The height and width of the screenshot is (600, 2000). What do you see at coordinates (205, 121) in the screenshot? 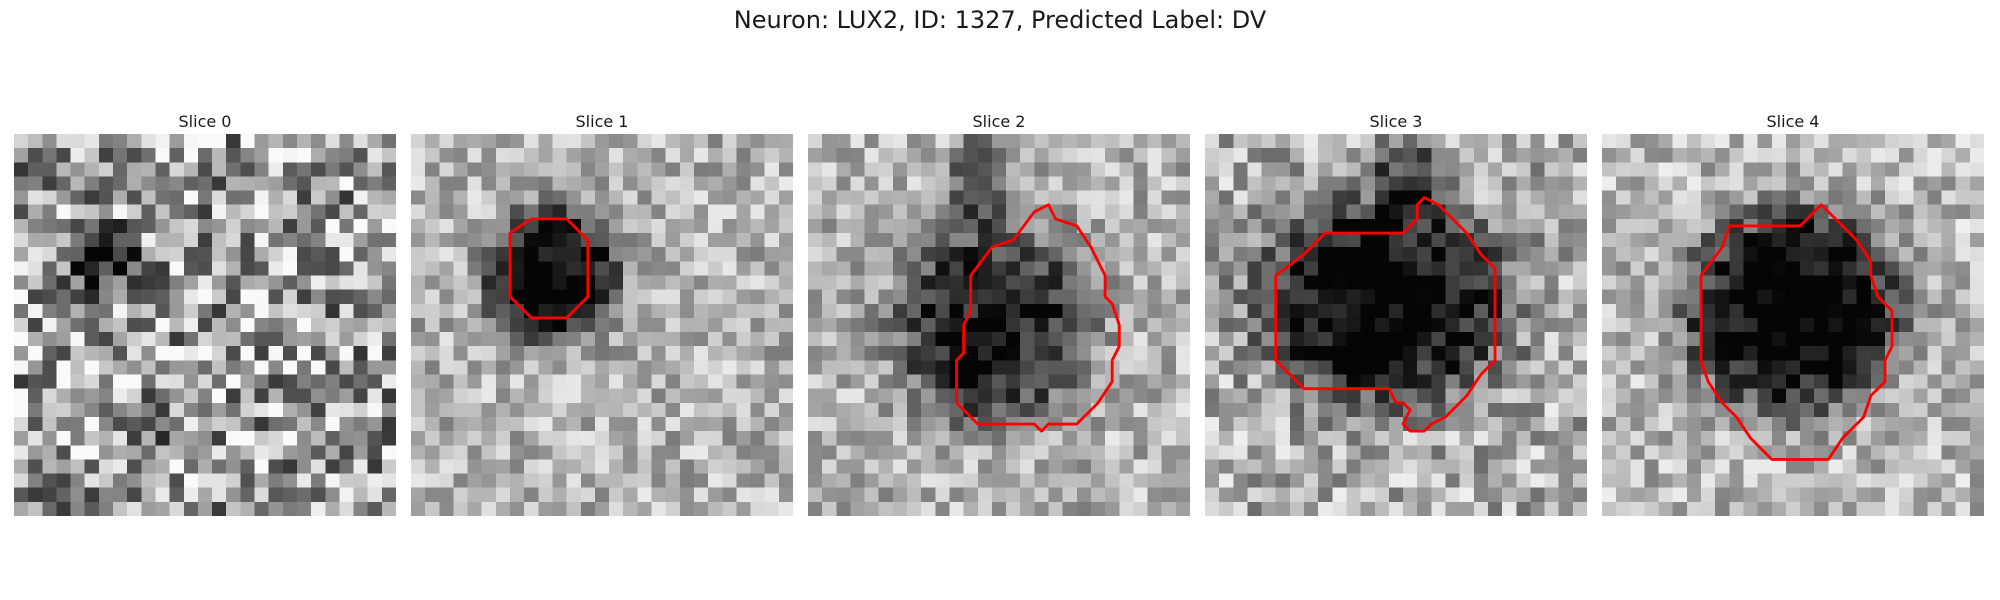
I see `panel-title: Slice 0` at bounding box center [205, 121].